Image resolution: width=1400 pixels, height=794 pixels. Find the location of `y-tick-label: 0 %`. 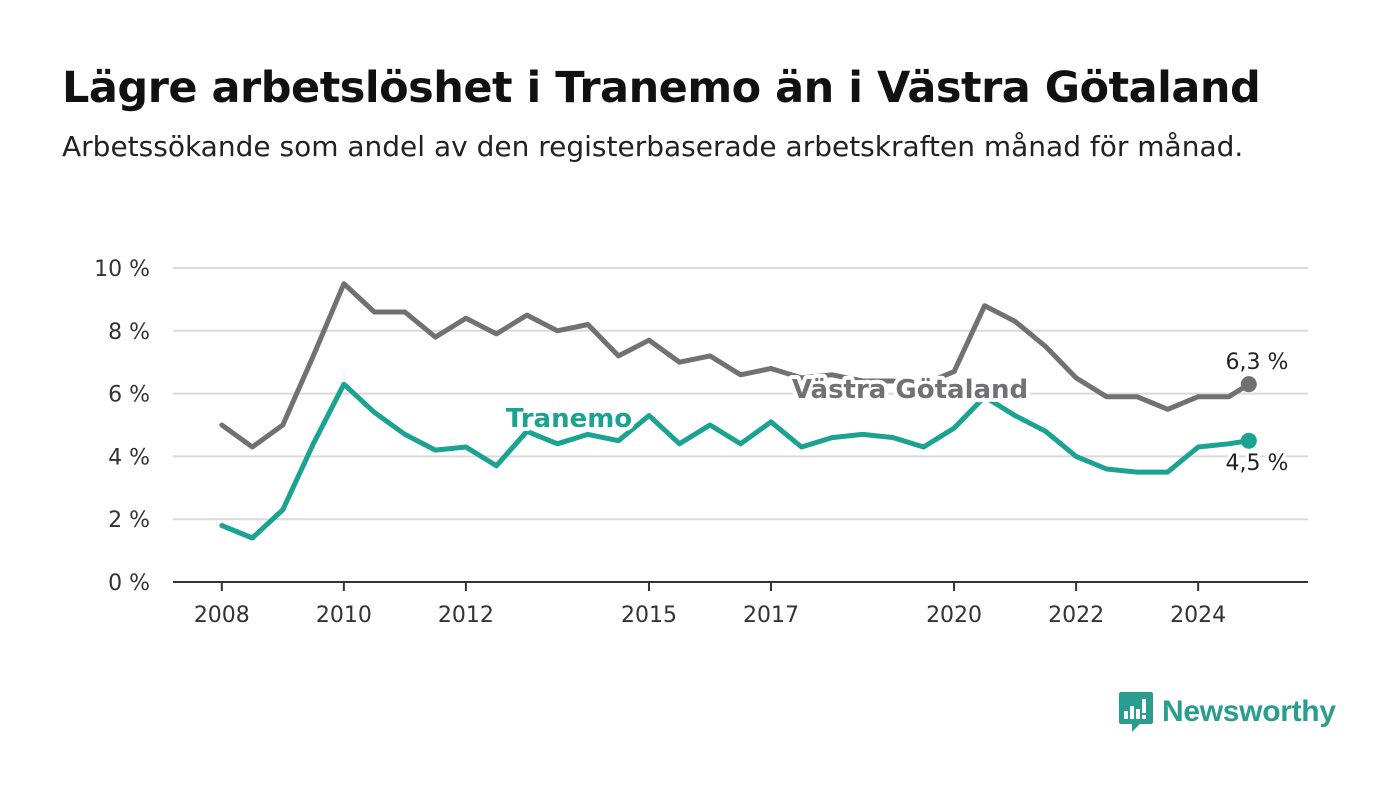

y-tick-label: 0 % is located at coordinates (129, 583).